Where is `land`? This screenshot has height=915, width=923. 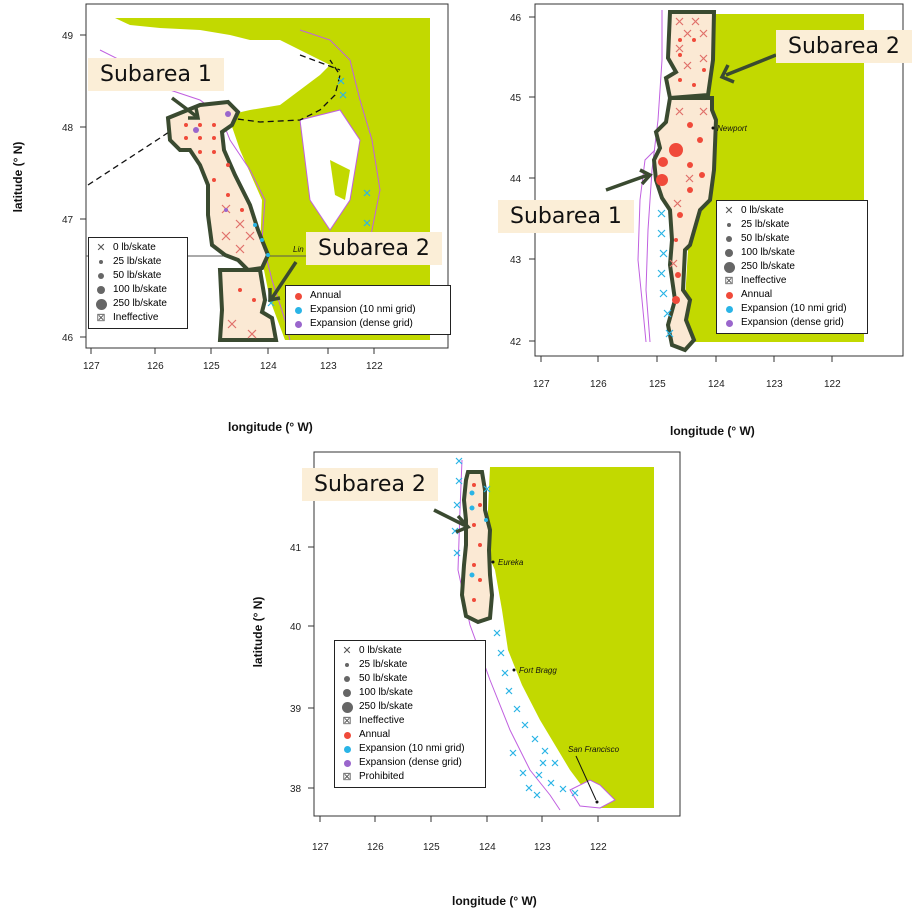 land is located at coordinates (570, 637).